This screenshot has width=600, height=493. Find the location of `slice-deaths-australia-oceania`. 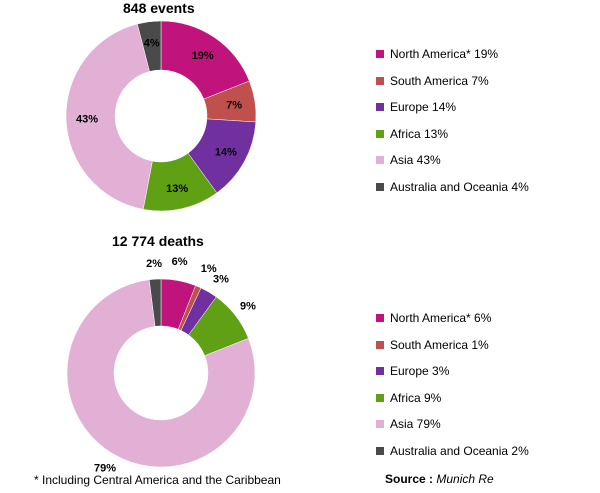

slice-deaths-australia-oceania is located at coordinates (155, 302).